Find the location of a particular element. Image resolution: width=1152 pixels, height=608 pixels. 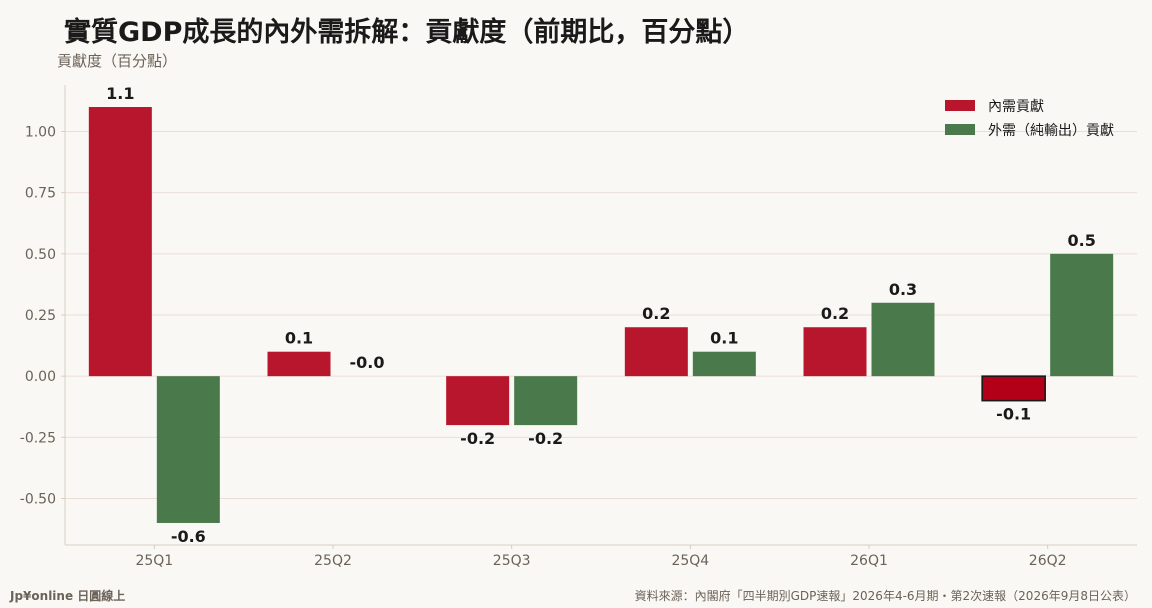

legend-label: 外需（純輸出）貢獻 is located at coordinates (1051, 131).